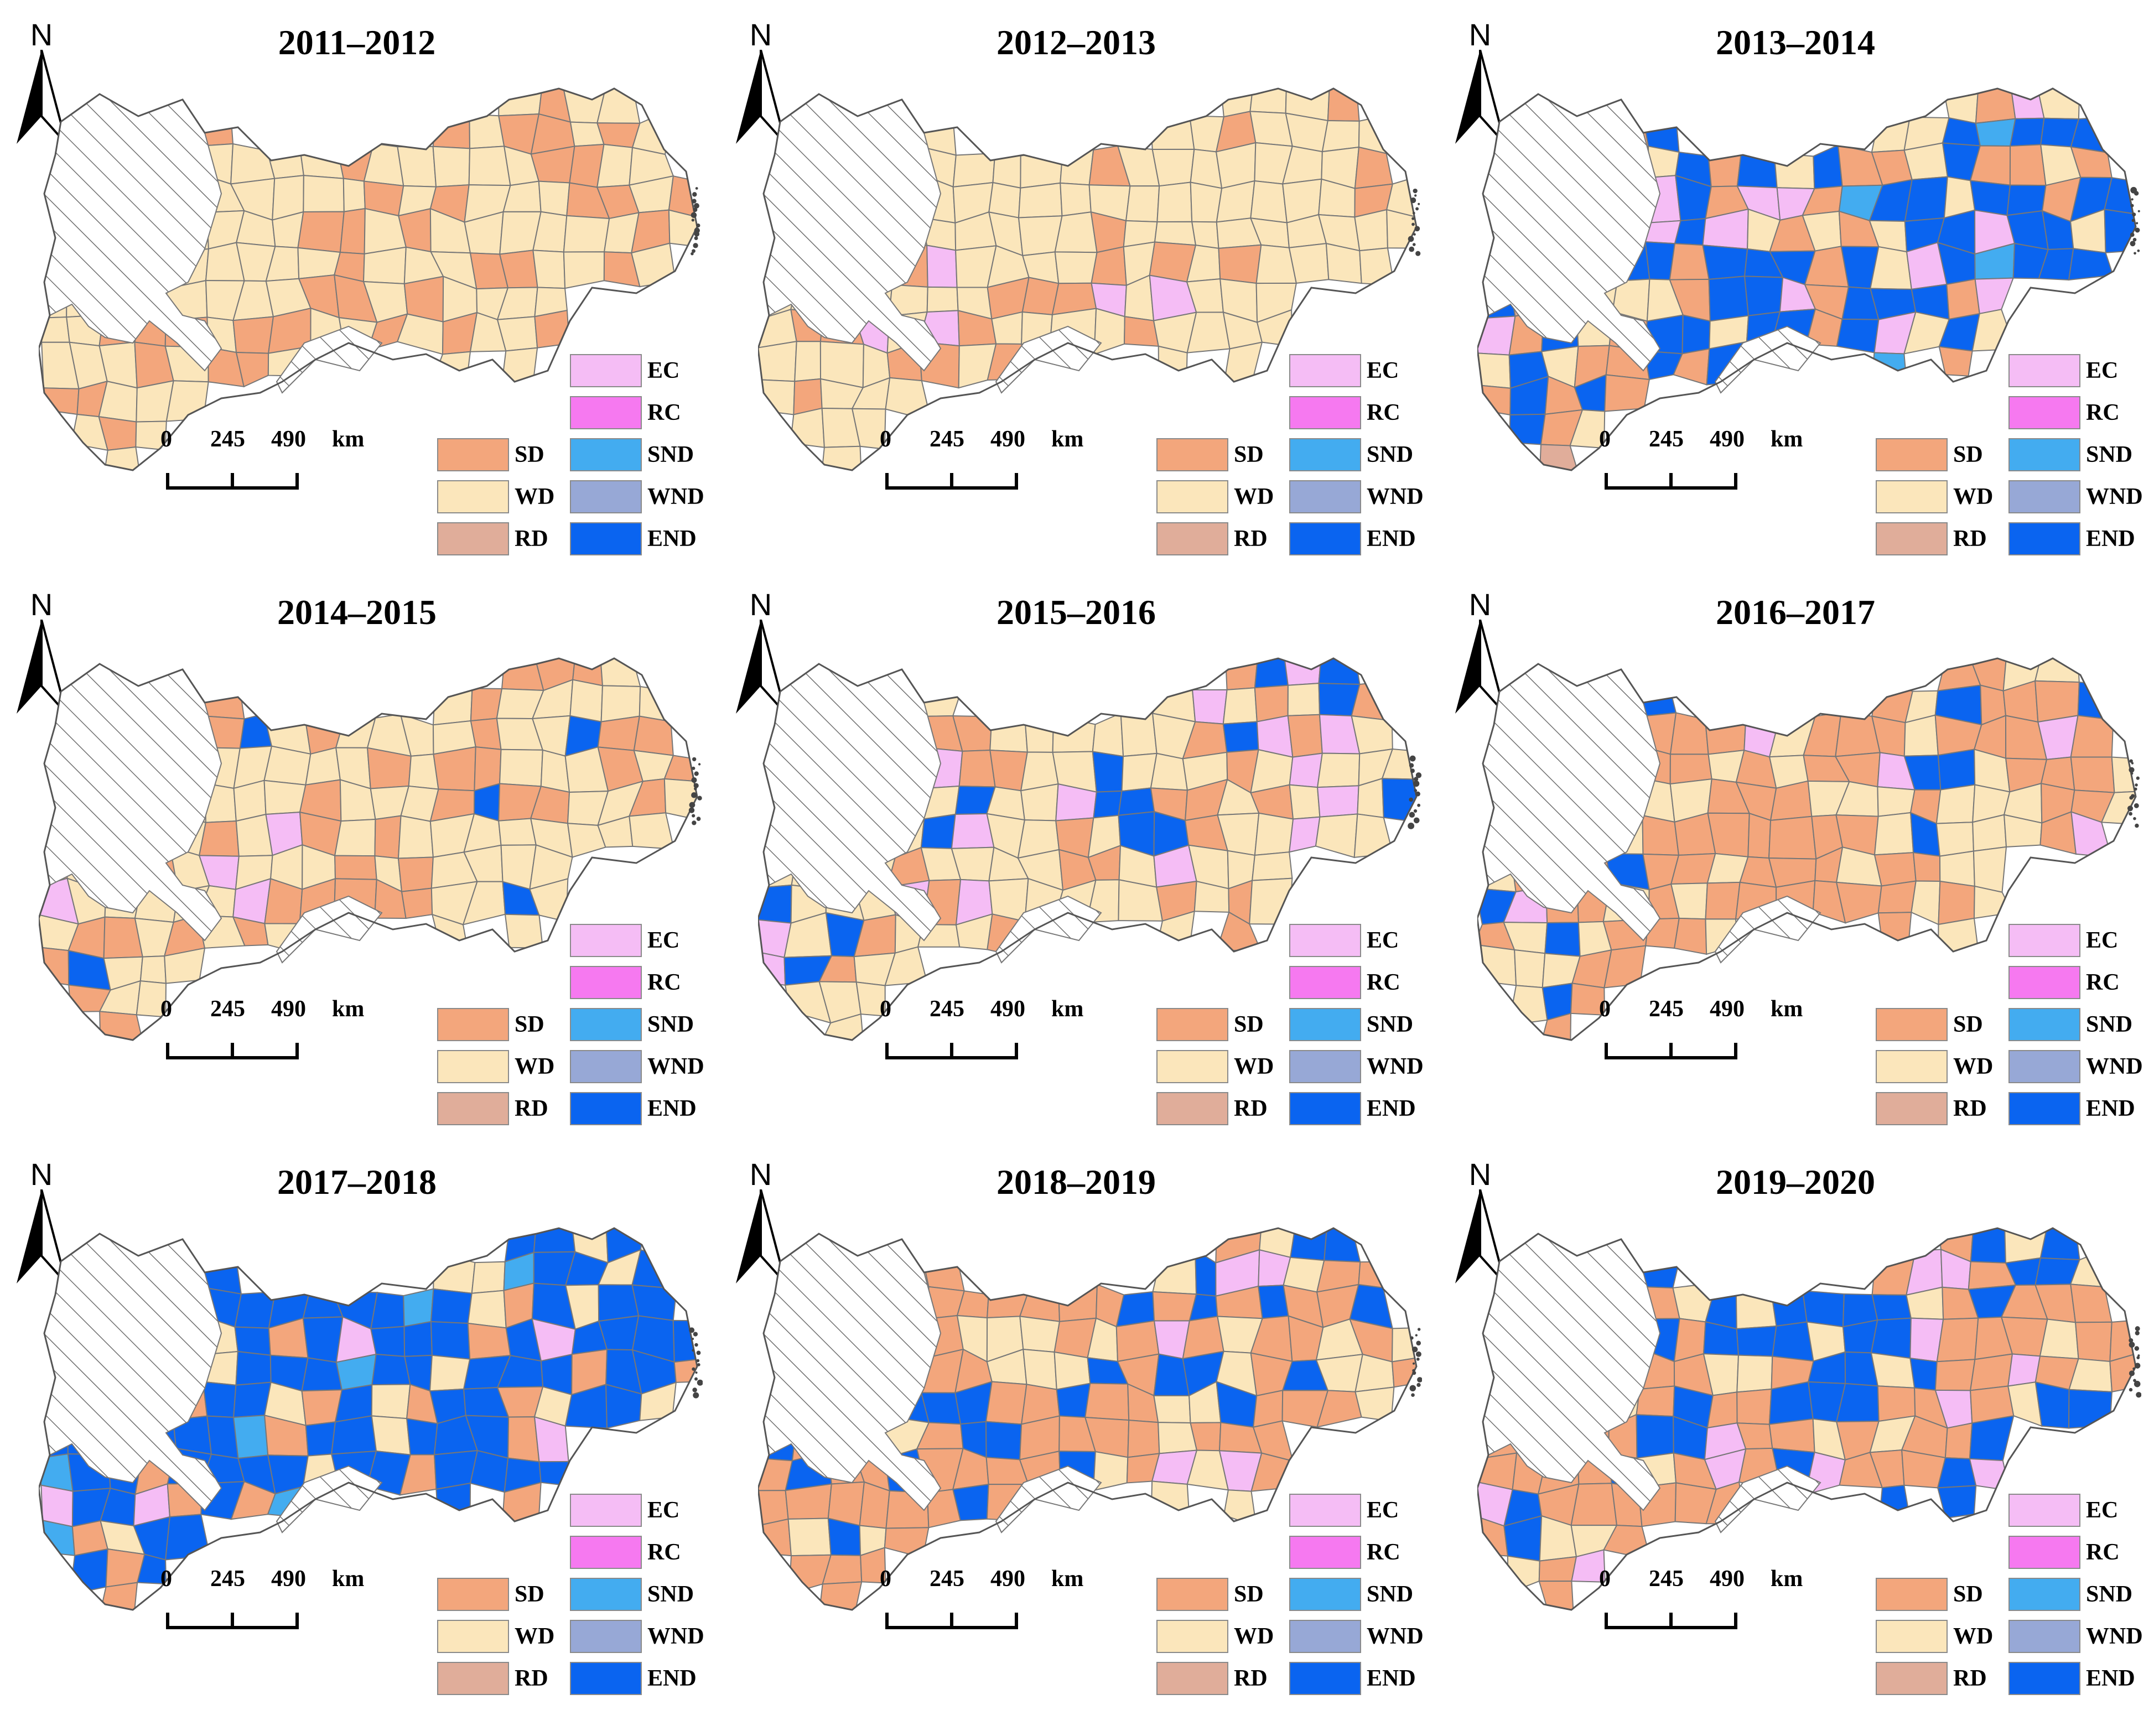 Image resolution: width=2154 pixels, height=1736 pixels. What do you see at coordinates (357, 852) in the screenshot?
I see `map-panel: 2014–2015 N 0 245 490 km EC RC SND WND END SD WD RD` at bounding box center [357, 852].